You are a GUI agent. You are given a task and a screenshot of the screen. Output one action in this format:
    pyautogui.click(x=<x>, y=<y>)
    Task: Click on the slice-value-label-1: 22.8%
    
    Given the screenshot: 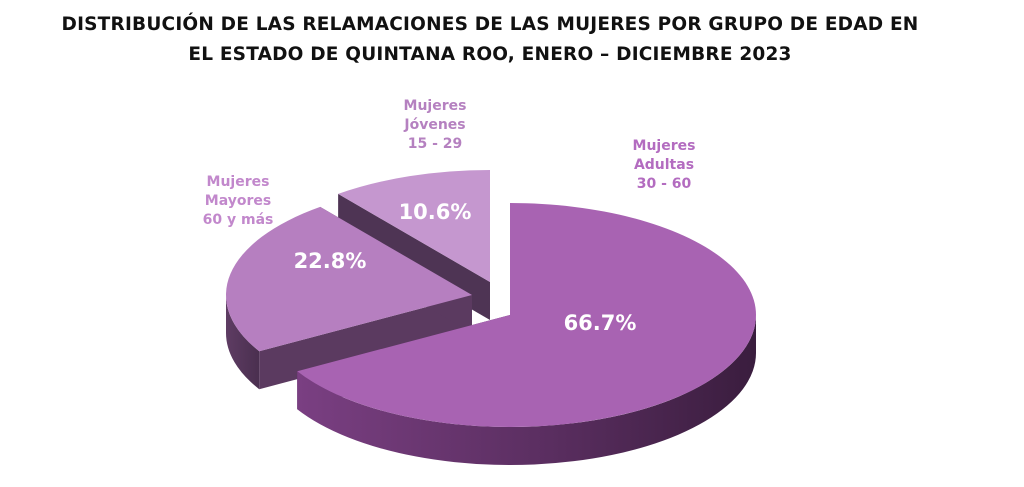 What is the action you would take?
    pyautogui.click(x=330, y=261)
    